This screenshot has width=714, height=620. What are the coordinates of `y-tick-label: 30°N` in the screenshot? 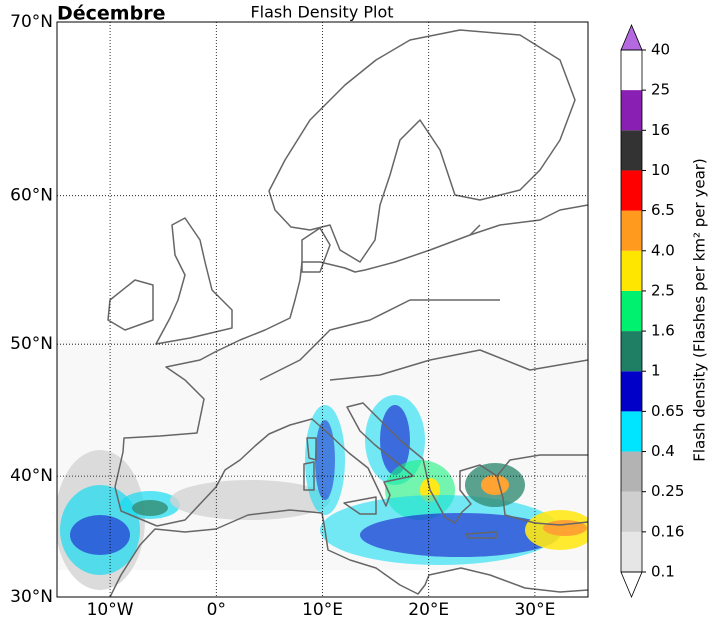 It's located at (31, 597).